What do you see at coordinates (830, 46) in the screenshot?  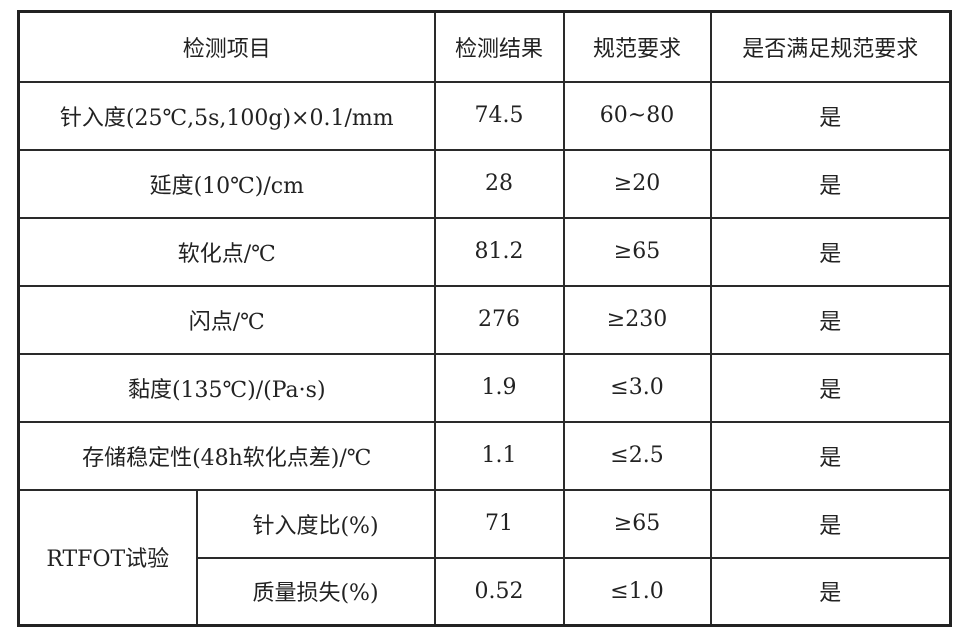 I see `header-cell: 是否满足规范要求` at bounding box center [830, 46].